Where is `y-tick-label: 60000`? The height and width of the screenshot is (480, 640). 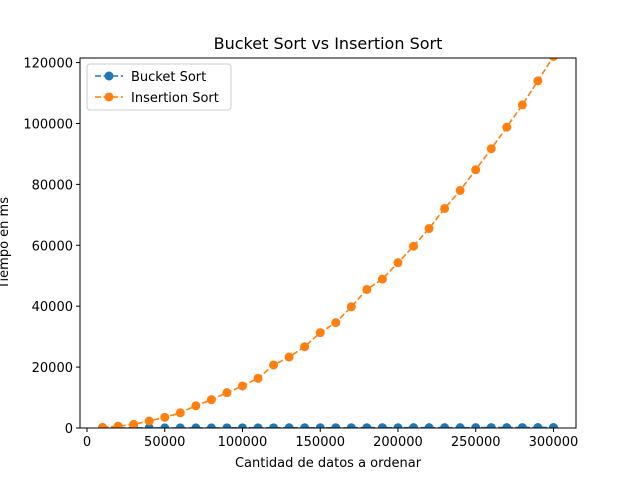 y-tick-label: 60000 is located at coordinates (52, 246).